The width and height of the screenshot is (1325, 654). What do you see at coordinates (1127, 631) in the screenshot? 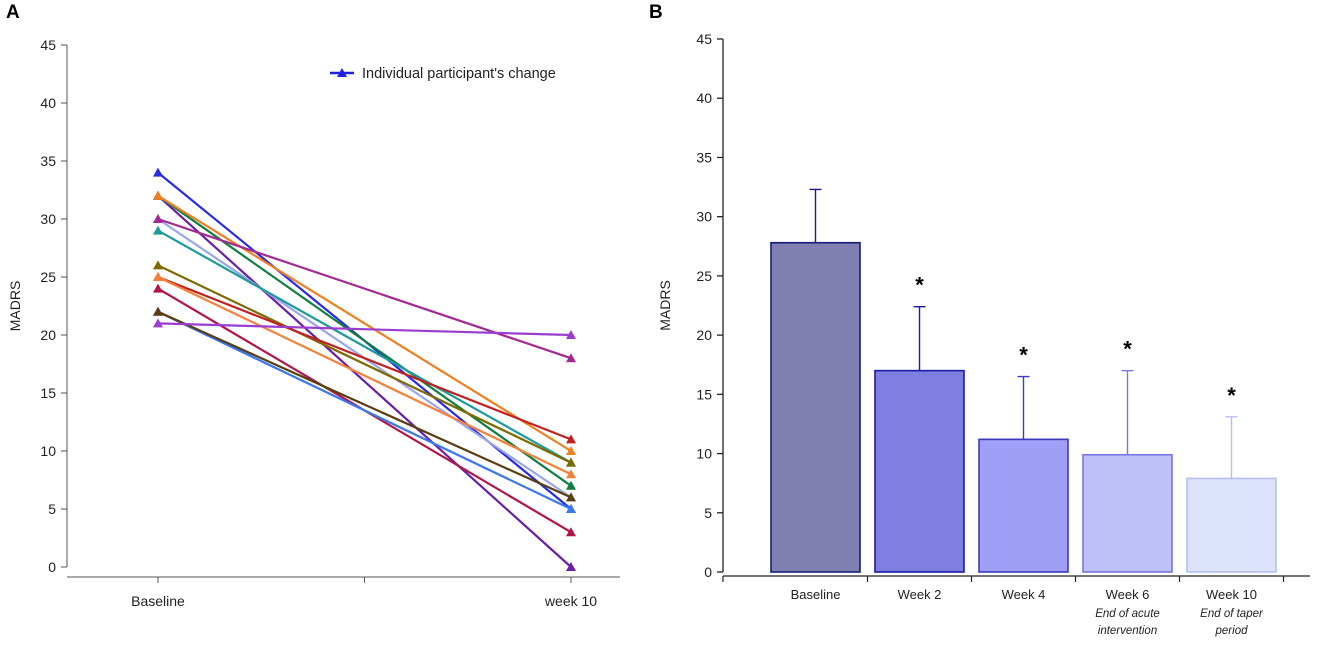
I see `x-sublabel: intervention` at bounding box center [1127, 631].